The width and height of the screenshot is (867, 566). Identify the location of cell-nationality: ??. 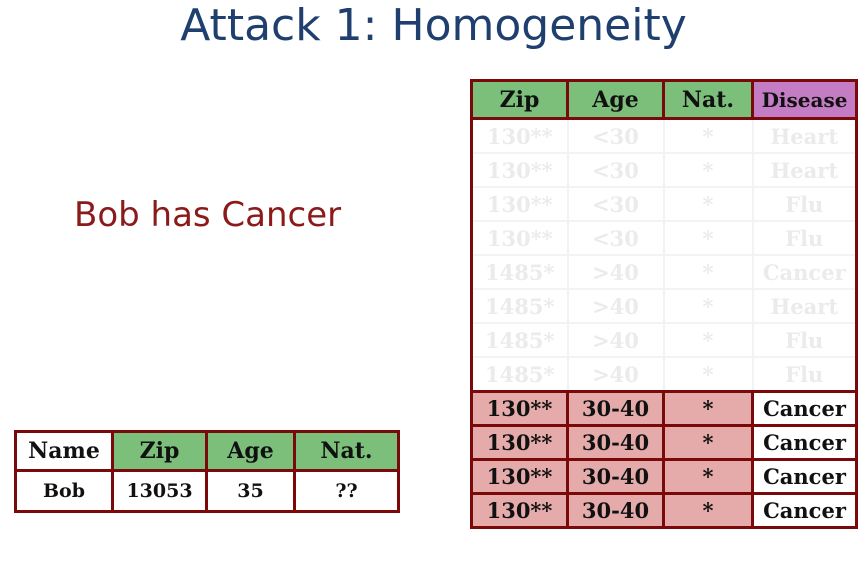
(346, 491).